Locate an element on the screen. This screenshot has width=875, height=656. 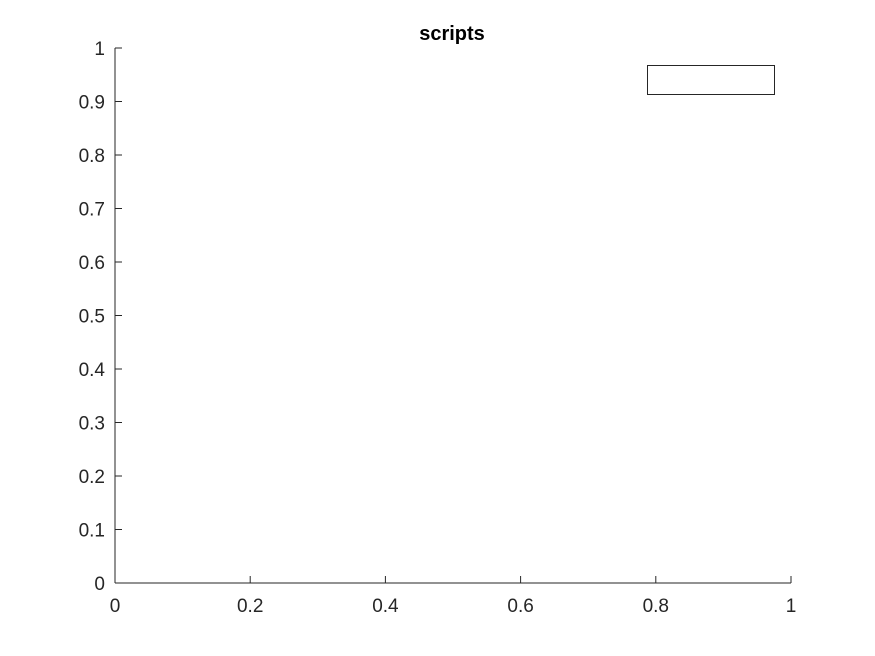
y-tick-label: 0 is located at coordinates (99, 584).